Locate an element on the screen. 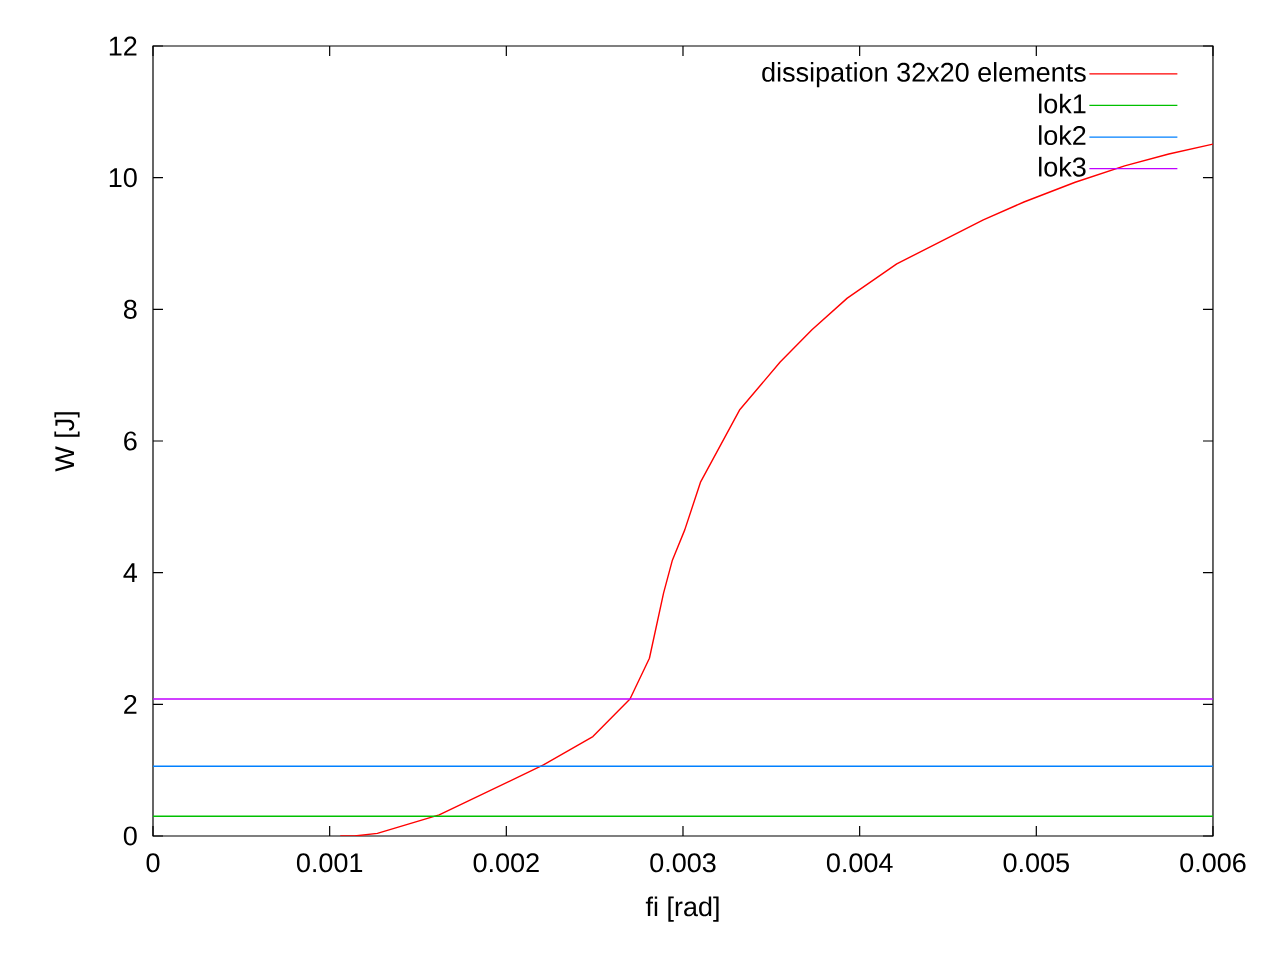  x-tick-label: 0.003 is located at coordinates (683, 863).